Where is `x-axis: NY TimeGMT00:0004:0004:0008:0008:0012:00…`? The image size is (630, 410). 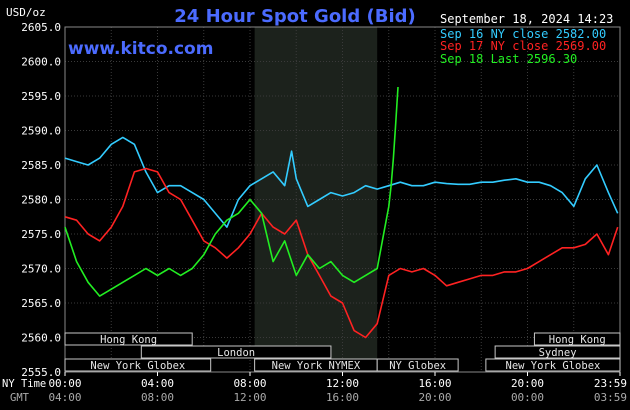 x-axis: NY TimeGMT00:0004:0004:0008:0008:0012:00… is located at coordinates (314, 388).